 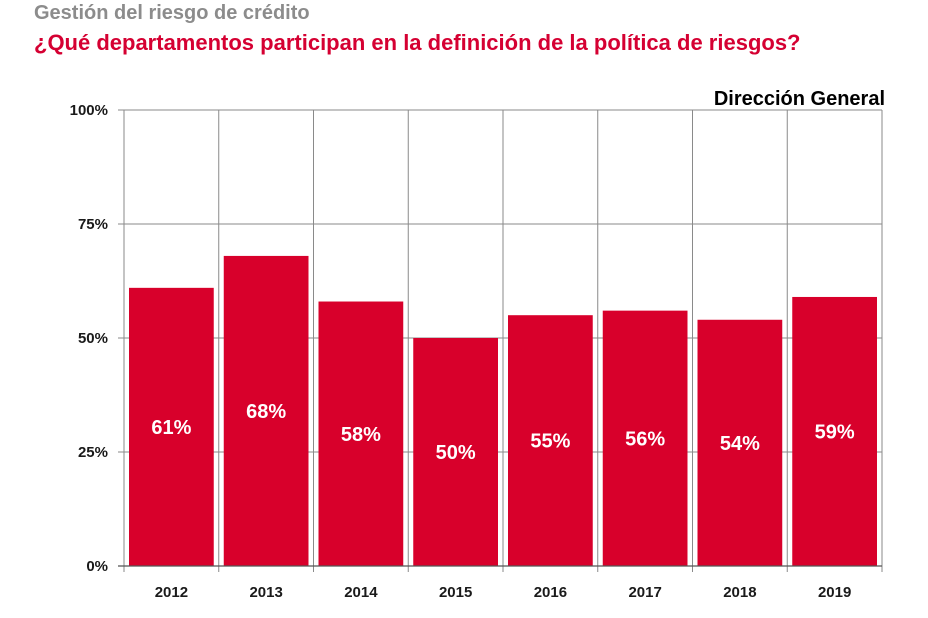 What do you see at coordinates (93, 338) in the screenshot?
I see `y-tick-label: 50%` at bounding box center [93, 338].